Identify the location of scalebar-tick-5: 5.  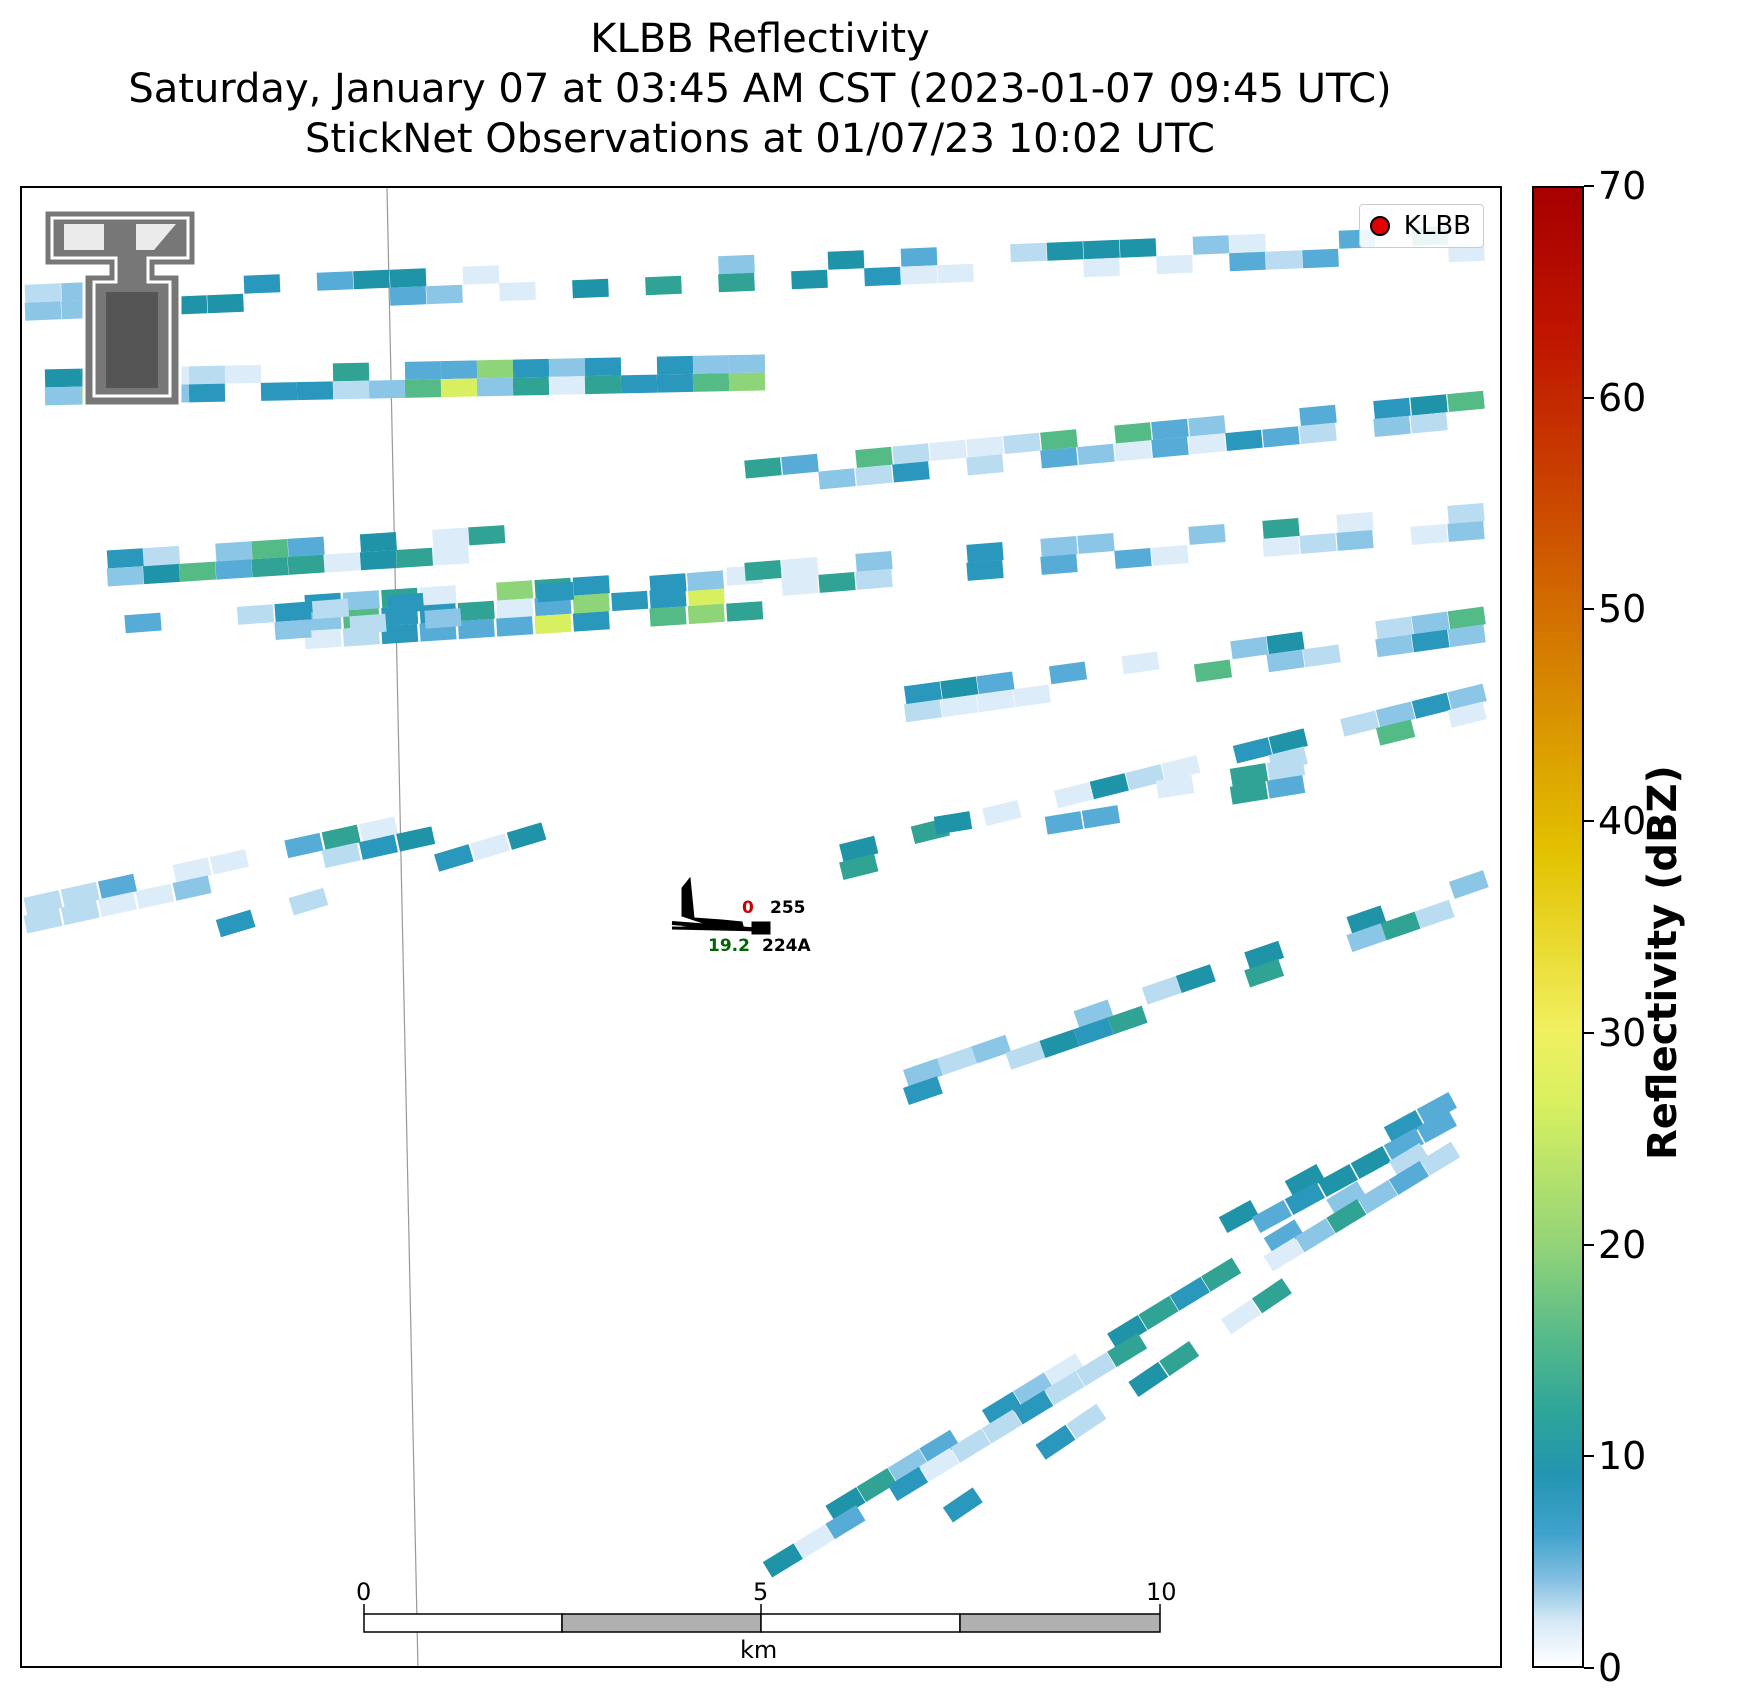
(761, 1592).